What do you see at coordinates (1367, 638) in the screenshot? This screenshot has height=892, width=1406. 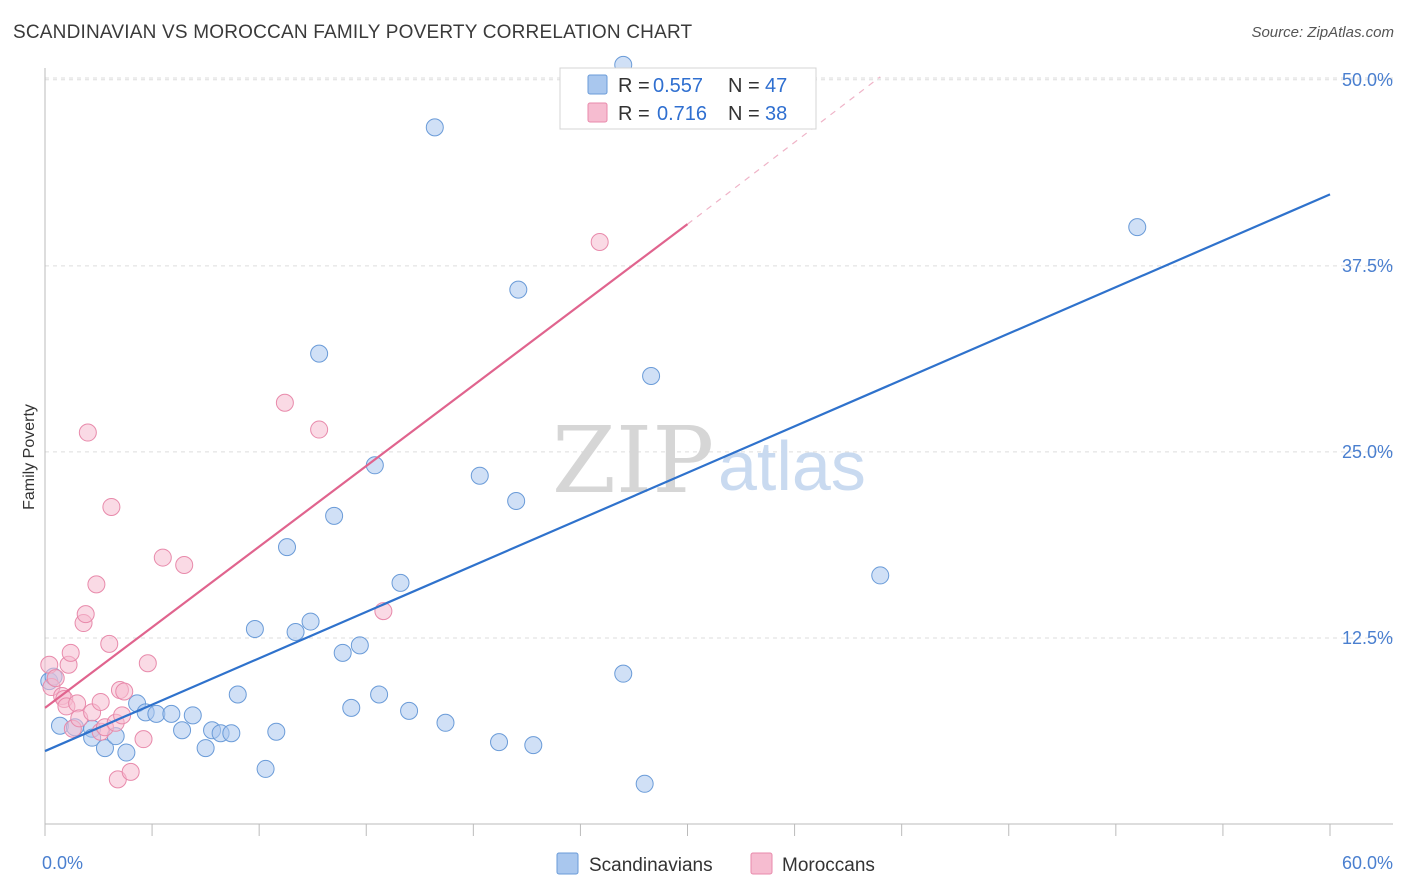 I see `y-tick-label: 12.5%` at bounding box center [1367, 638].